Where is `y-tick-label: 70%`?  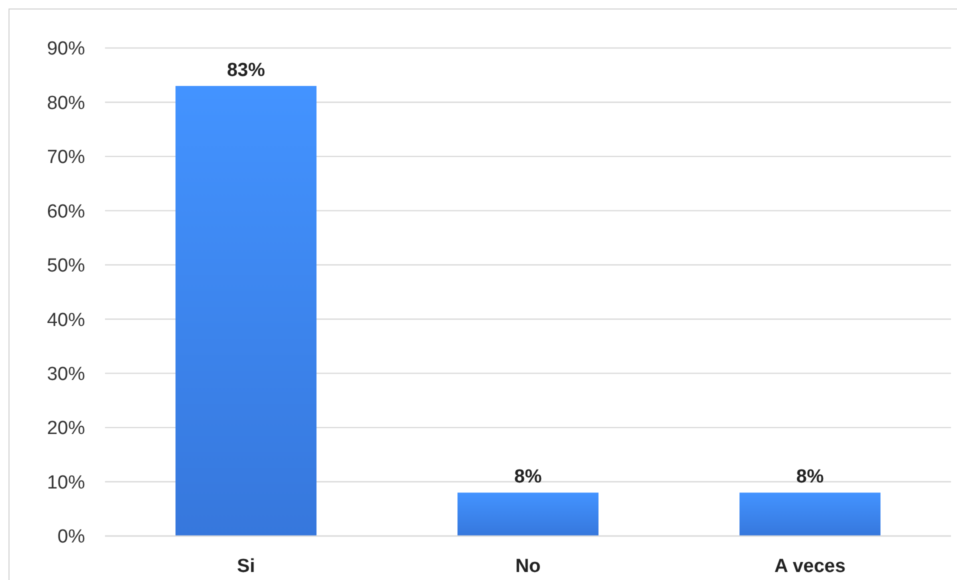 y-tick-label: 70% is located at coordinates (66, 157).